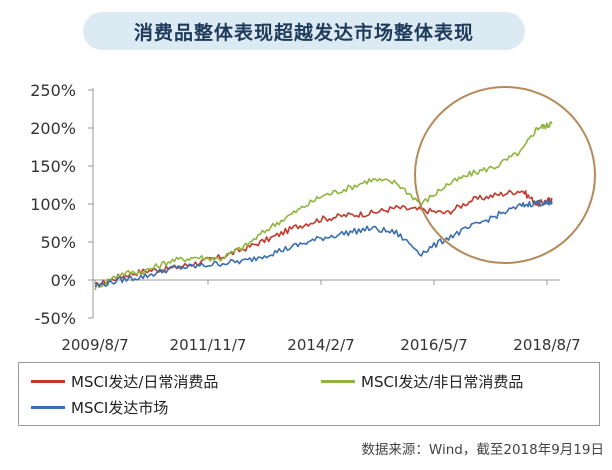 This screenshot has width=612, height=470. I want to click on y-axis: -50% 0% 50% 100% 150% 200% 250%, so click(62, 204).